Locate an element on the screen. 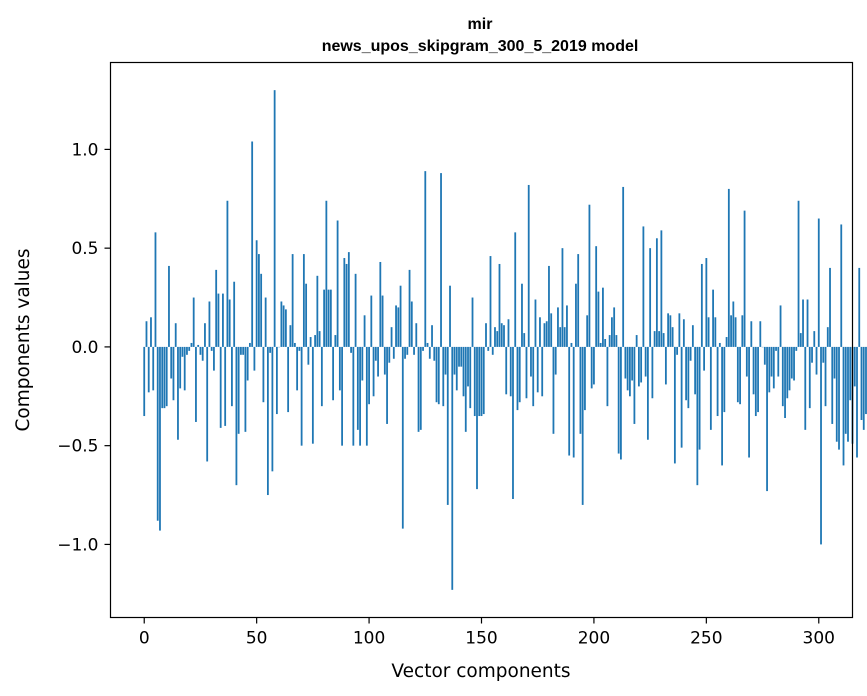 This screenshot has height=696, width=867. y-tick-label: −1.0 is located at coordinates (77, 545).